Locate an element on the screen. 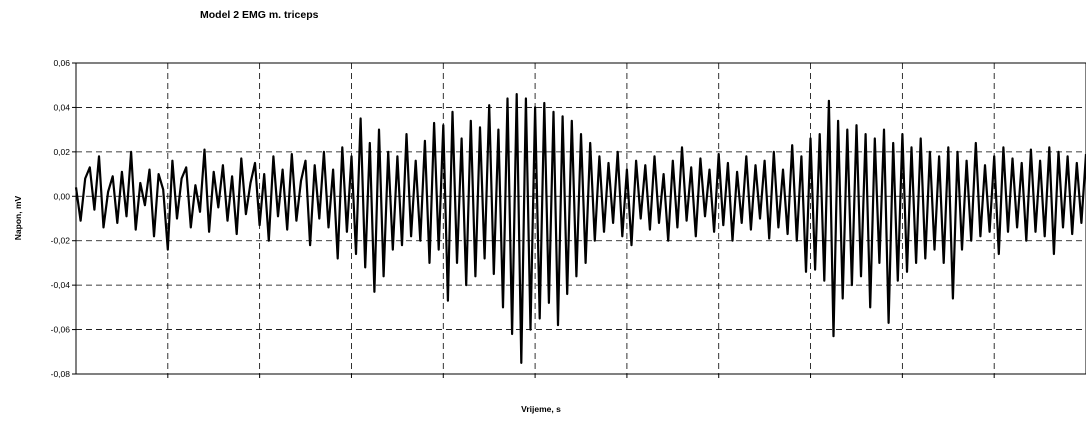 Image resolution: width=1086 pixels, height=422 pixels. chart-title: Model 2 EMG m. triceps is located at coordinates (259, 15).